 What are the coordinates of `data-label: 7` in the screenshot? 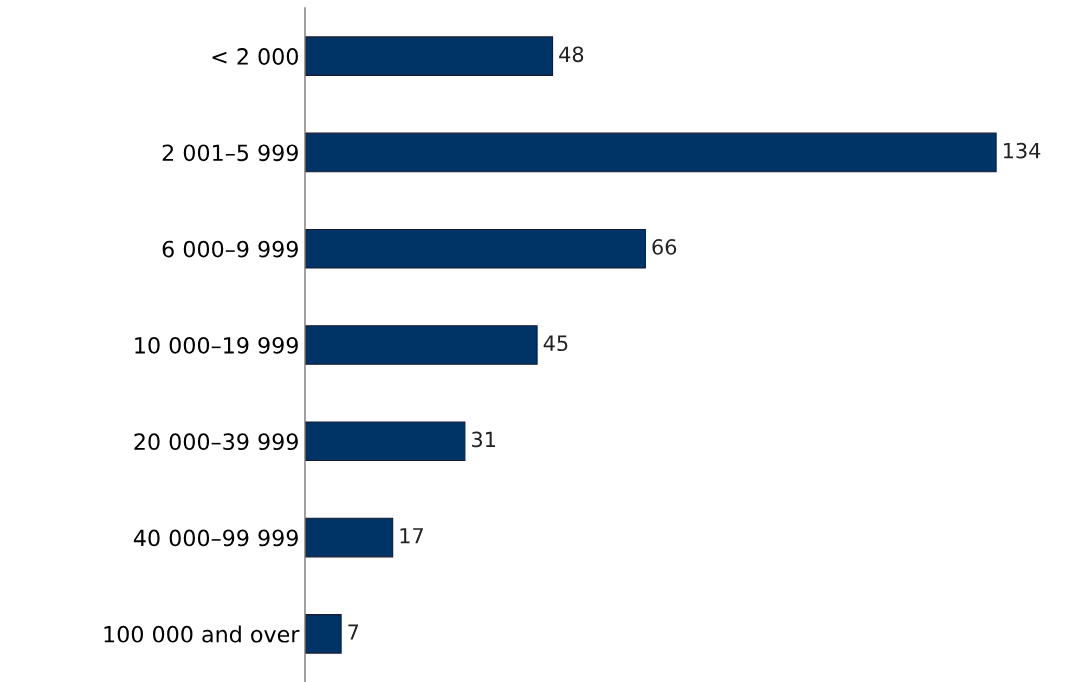 It's located at (353, 632).